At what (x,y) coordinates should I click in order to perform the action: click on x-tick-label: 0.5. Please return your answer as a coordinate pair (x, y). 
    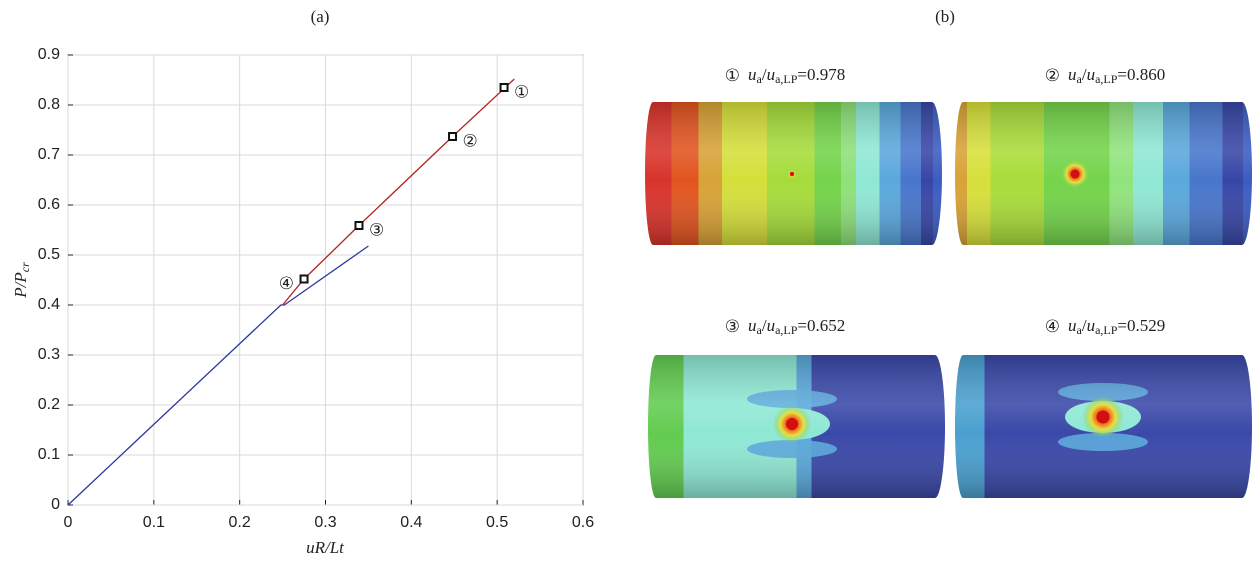
    Looking at the image, I should click on (497, 522).